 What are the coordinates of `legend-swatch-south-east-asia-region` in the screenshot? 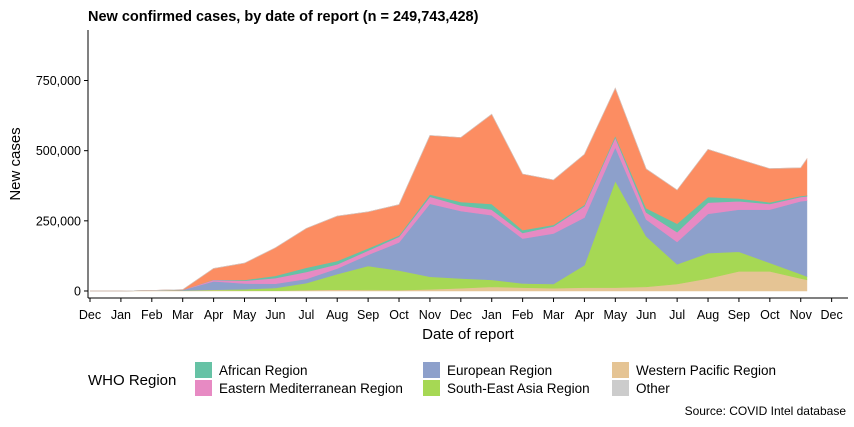 It's located at (431, 388).